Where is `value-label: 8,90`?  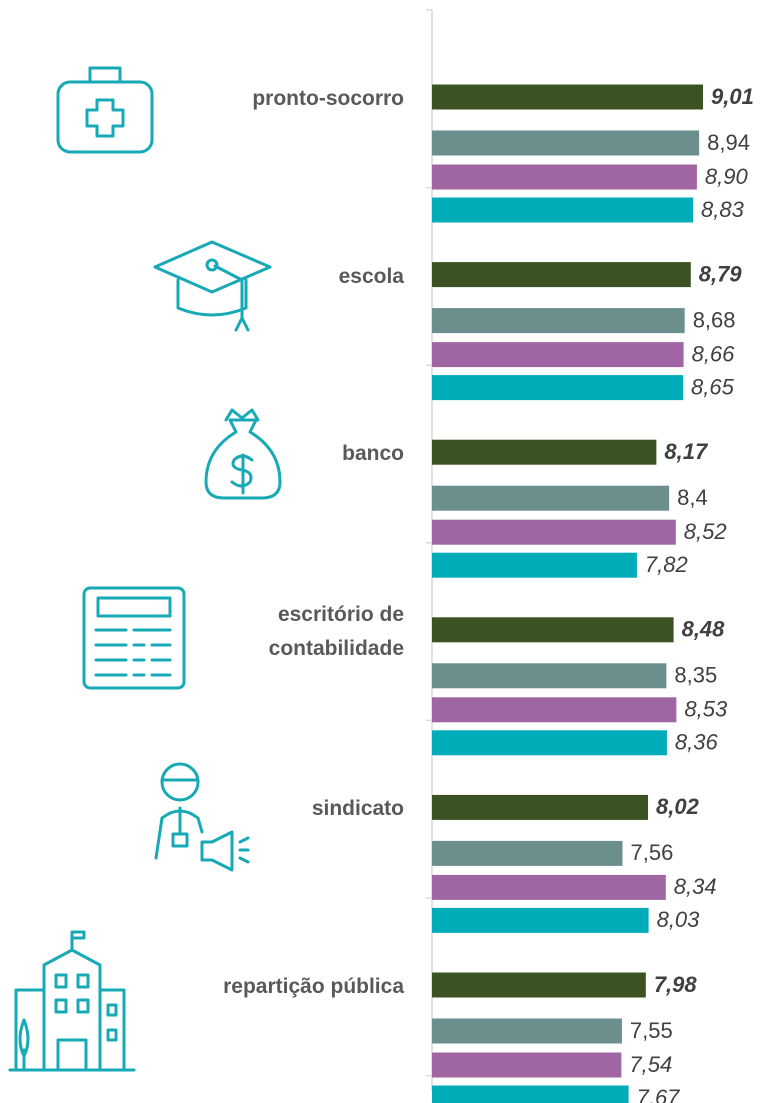
value-label: 8,90 is located at coordinates (727, 176).